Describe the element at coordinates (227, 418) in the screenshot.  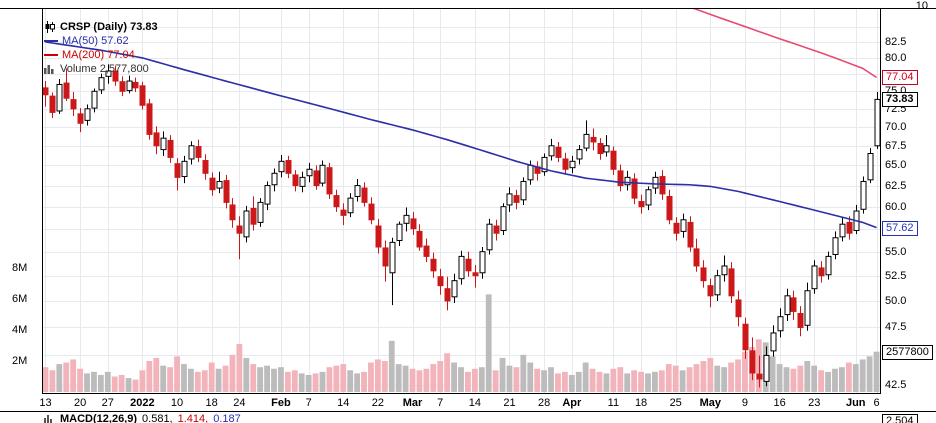
I see `macd-value-3: 0.187` at that location.